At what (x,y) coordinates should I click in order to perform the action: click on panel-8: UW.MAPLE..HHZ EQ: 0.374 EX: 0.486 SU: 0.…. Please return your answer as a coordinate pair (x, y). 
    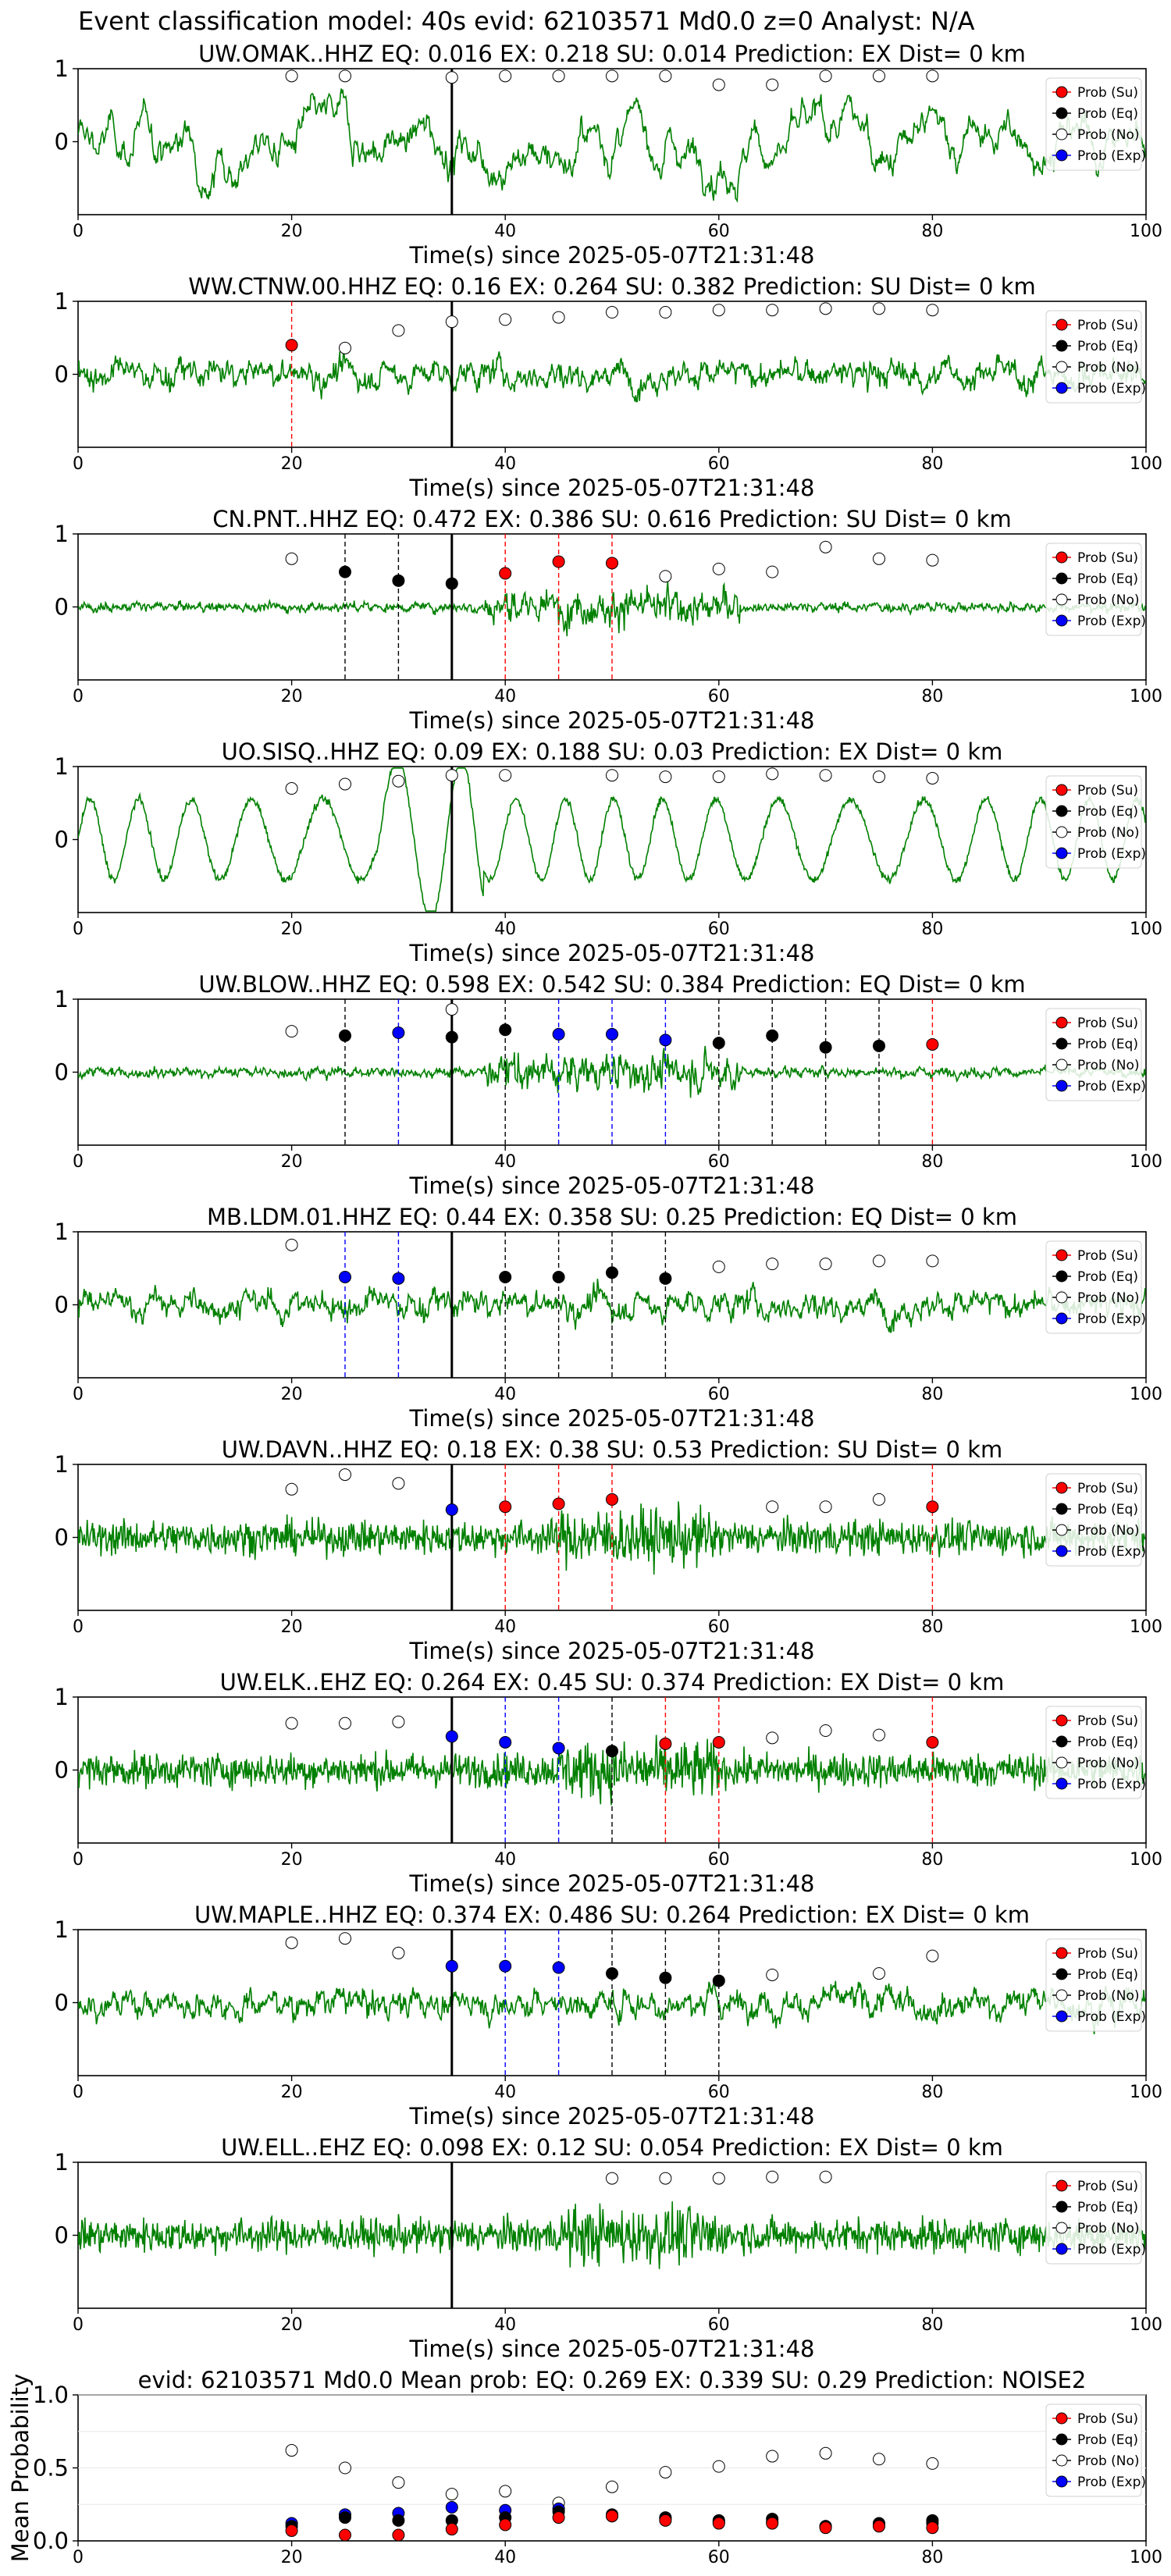
    Looking at the image, I should click on (608, 2016).